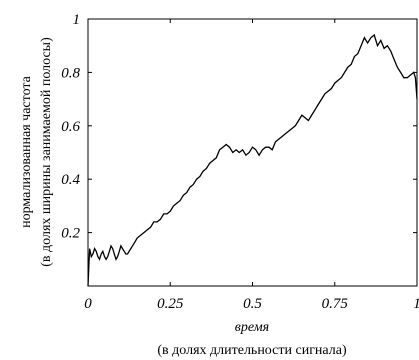 The height and width of the screenshot is (360, 419). What do you see at coordinates (416, 304) in the screenshot?
I see `x-tick-label: 1` at bounding box center [416, 304].